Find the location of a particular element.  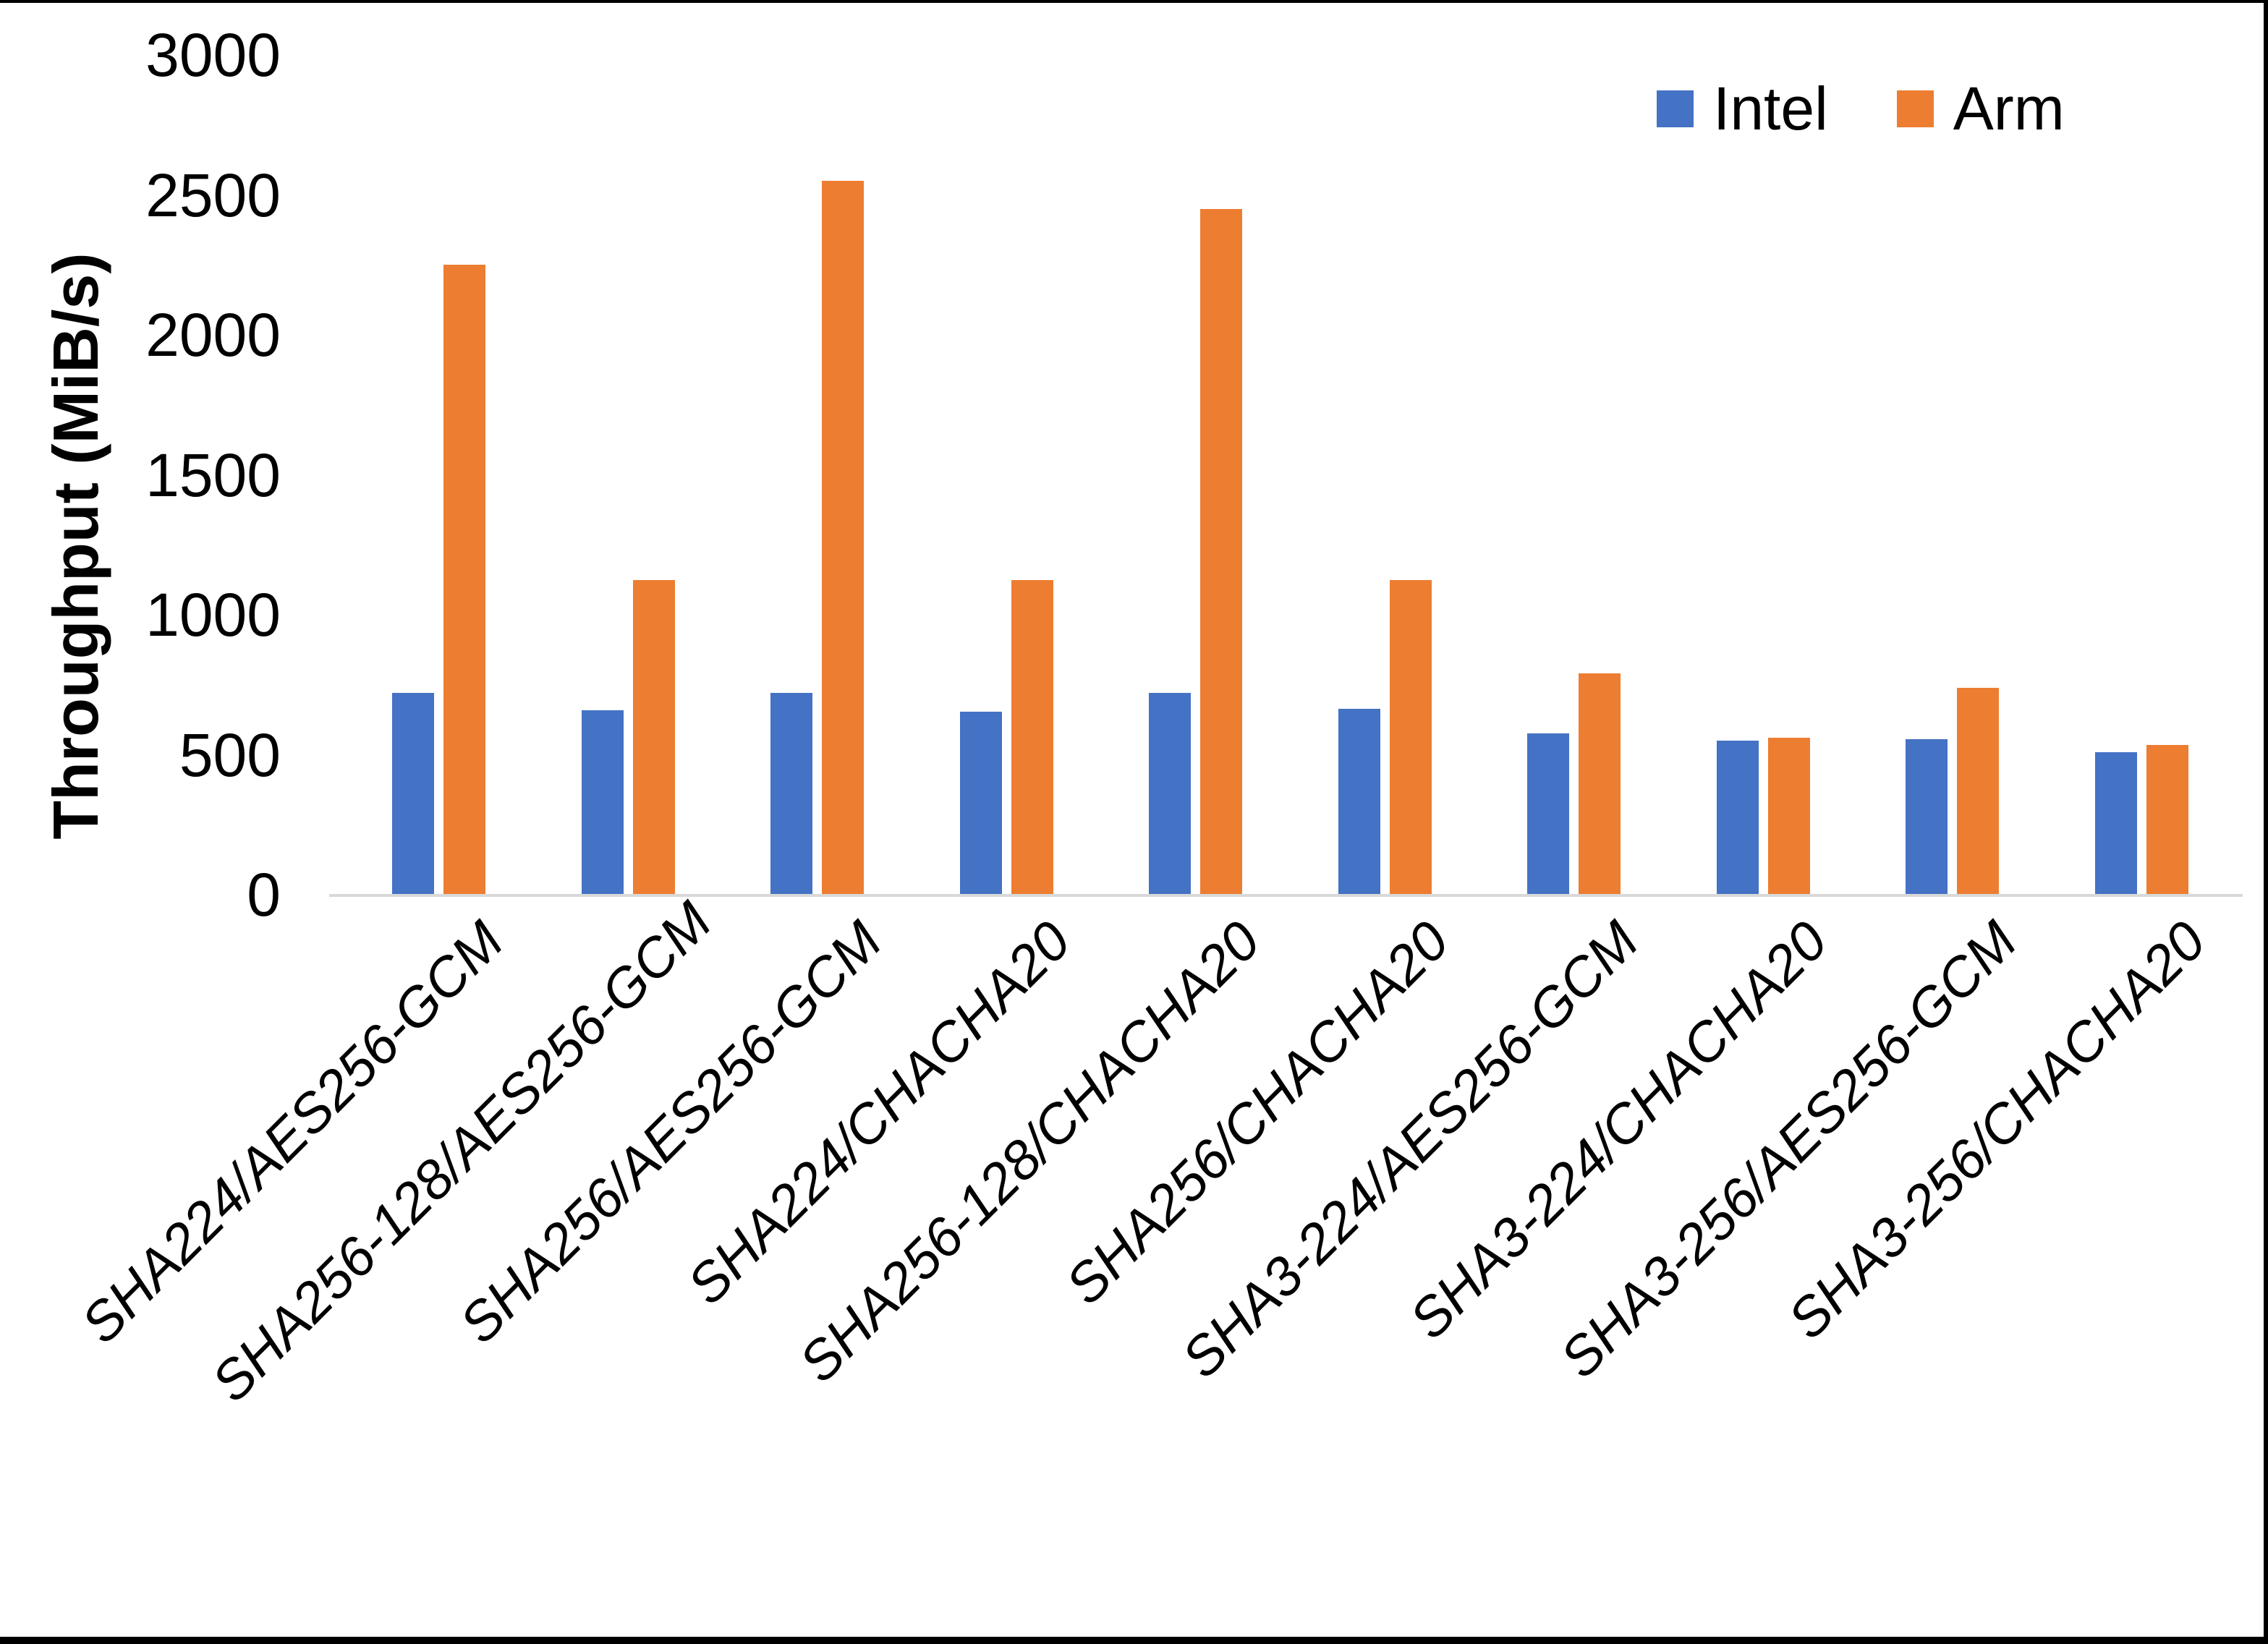

x-axis-line is located at coordinates (1286, 895).